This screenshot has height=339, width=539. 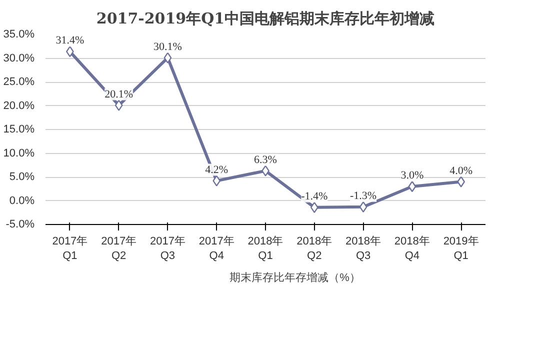 What do you see at coordinates (19, 34) in the screenshot?
I see `y-tick-label: 35.0%` at bounding box center [19, 34].